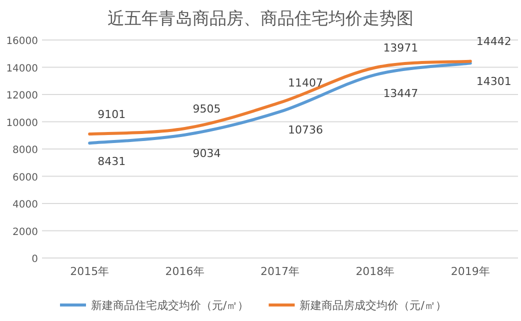 The height and width of the screenshot is (321, 521). Describe the element at coordinates (206, 153) in the screenshot. I see `data-label: 9034` at that location.